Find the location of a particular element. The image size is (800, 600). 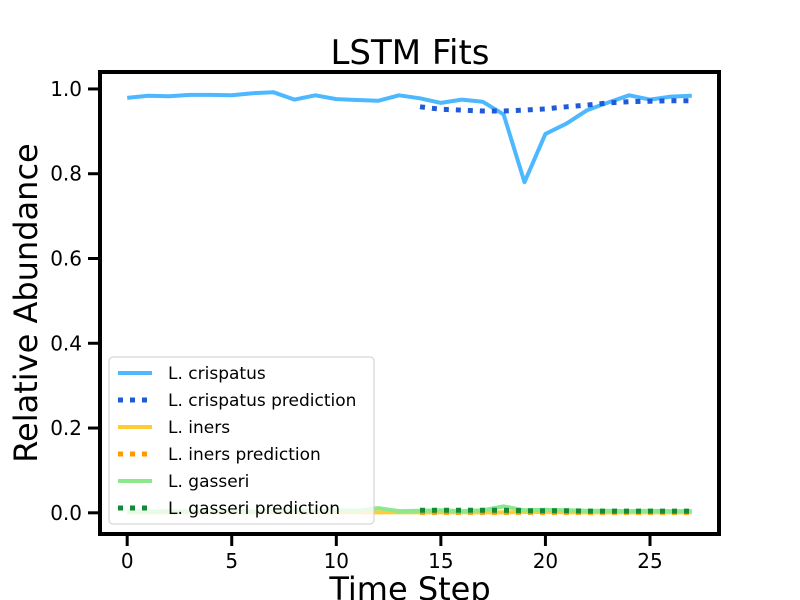

y-tick-label: 0.2 is located at coordinates (66, 428).